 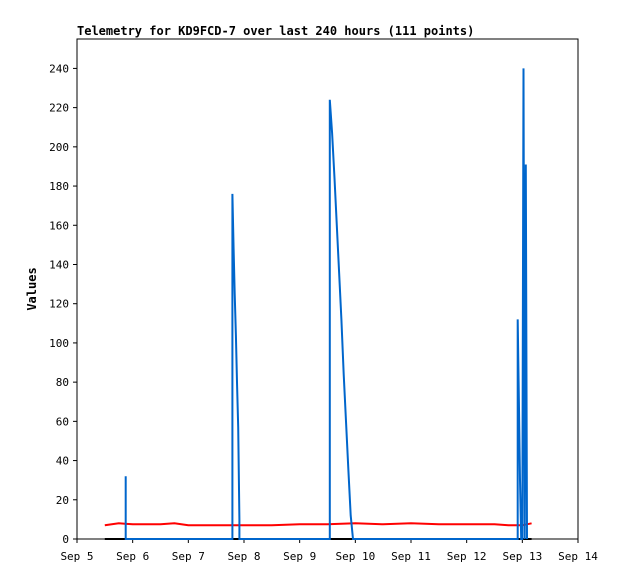 What do you see at coordinates (522, 556) in the screenshot?
I see `x-tick-label: Sep 13` at bounding box center [522, 556].